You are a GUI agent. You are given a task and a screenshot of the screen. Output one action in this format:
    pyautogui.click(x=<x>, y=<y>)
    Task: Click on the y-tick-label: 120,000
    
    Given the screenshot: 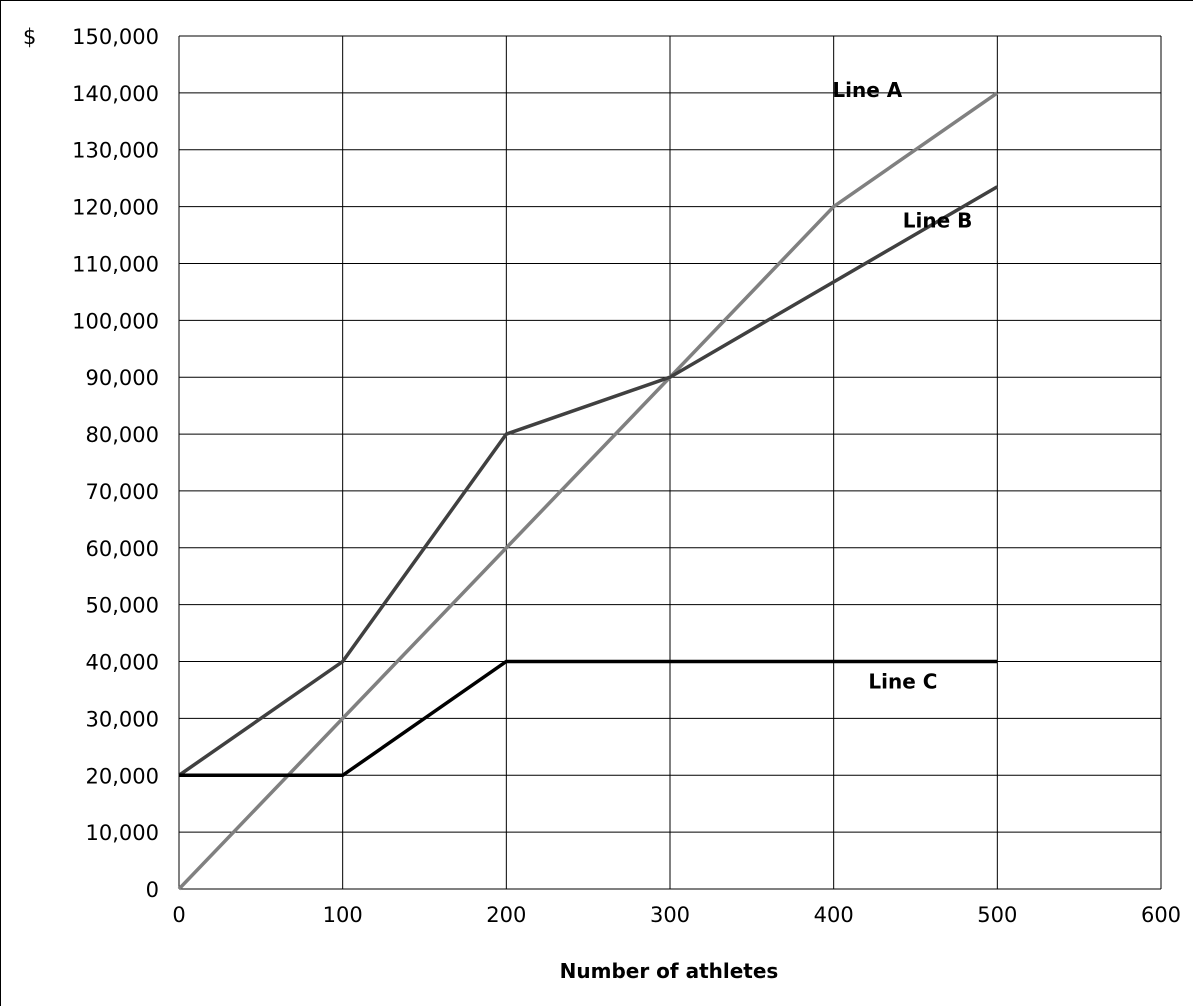 What is the action you would take?
    pyautogui.click(x=115, y=208)
    